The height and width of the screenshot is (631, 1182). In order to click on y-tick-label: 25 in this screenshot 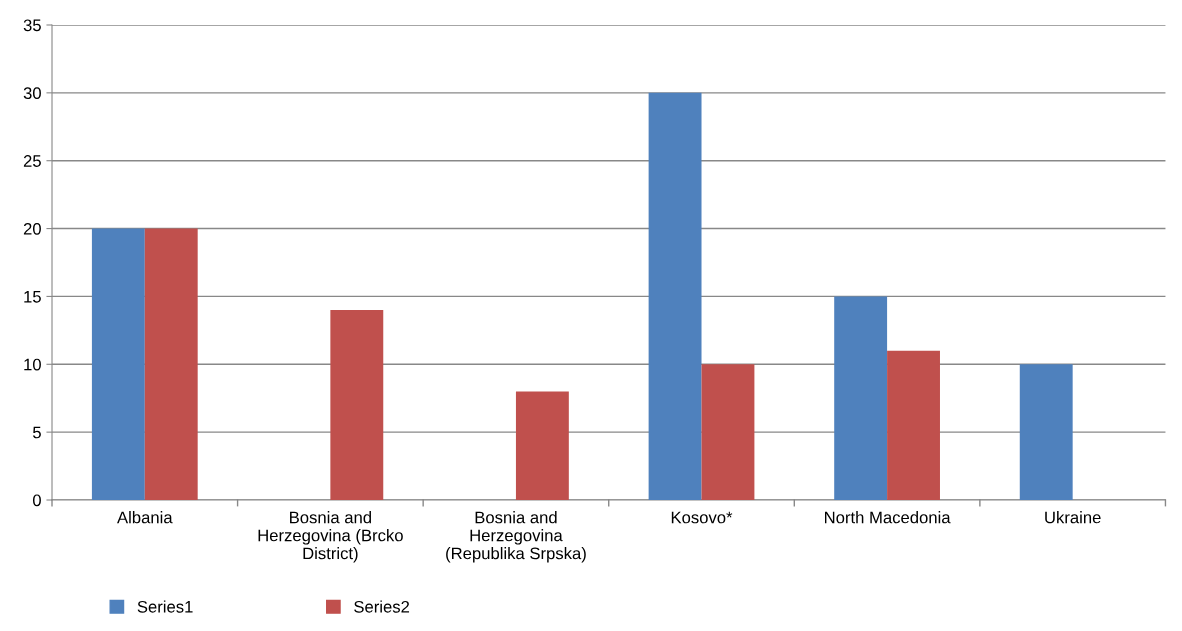, I will do `click(32, 161)`.